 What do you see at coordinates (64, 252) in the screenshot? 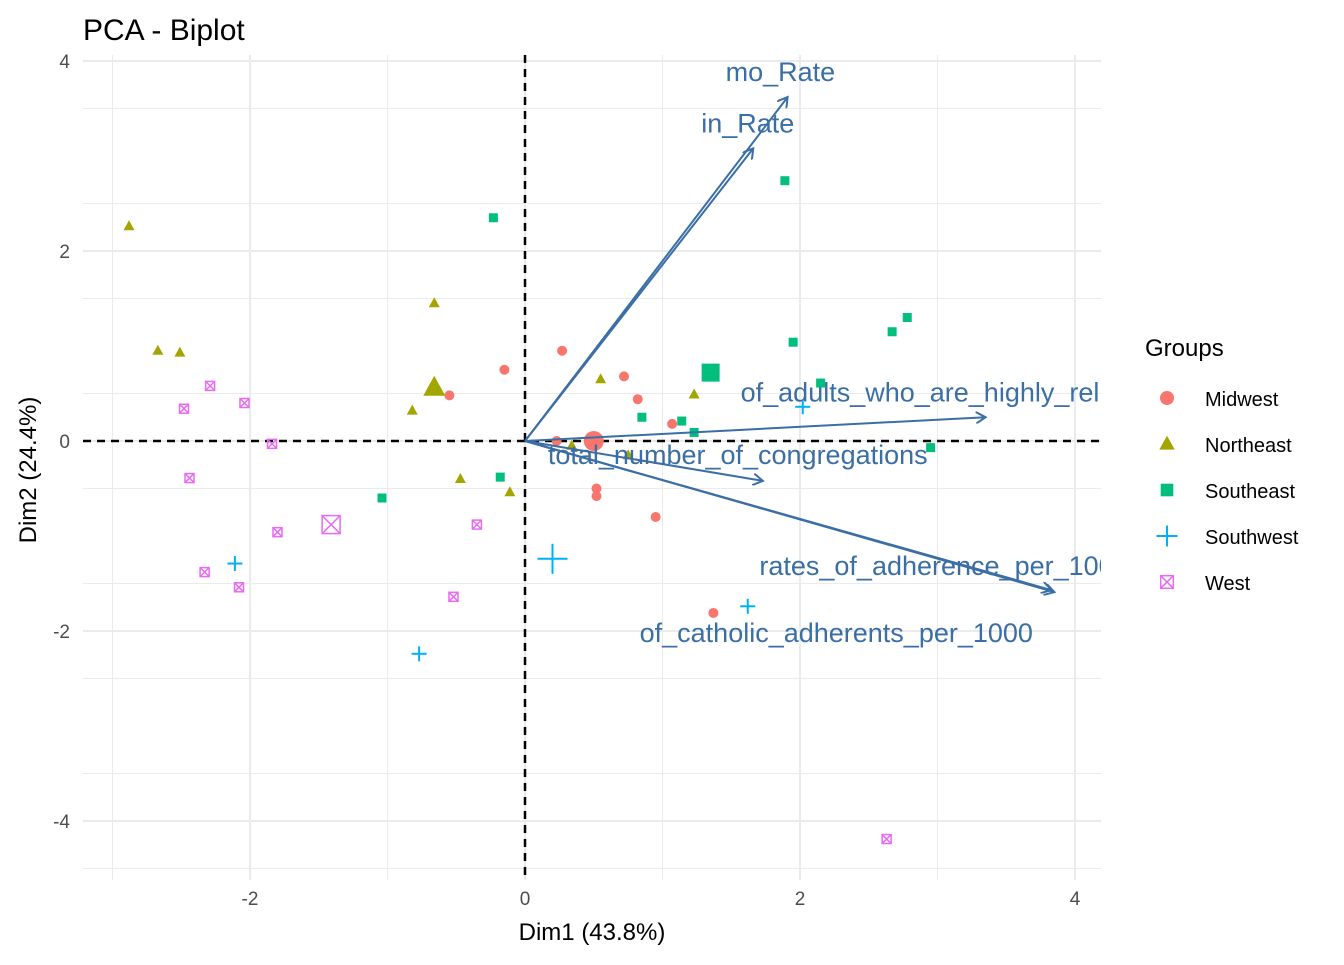
I see `y-tick-label: 2` at bounding box center [64, 252].